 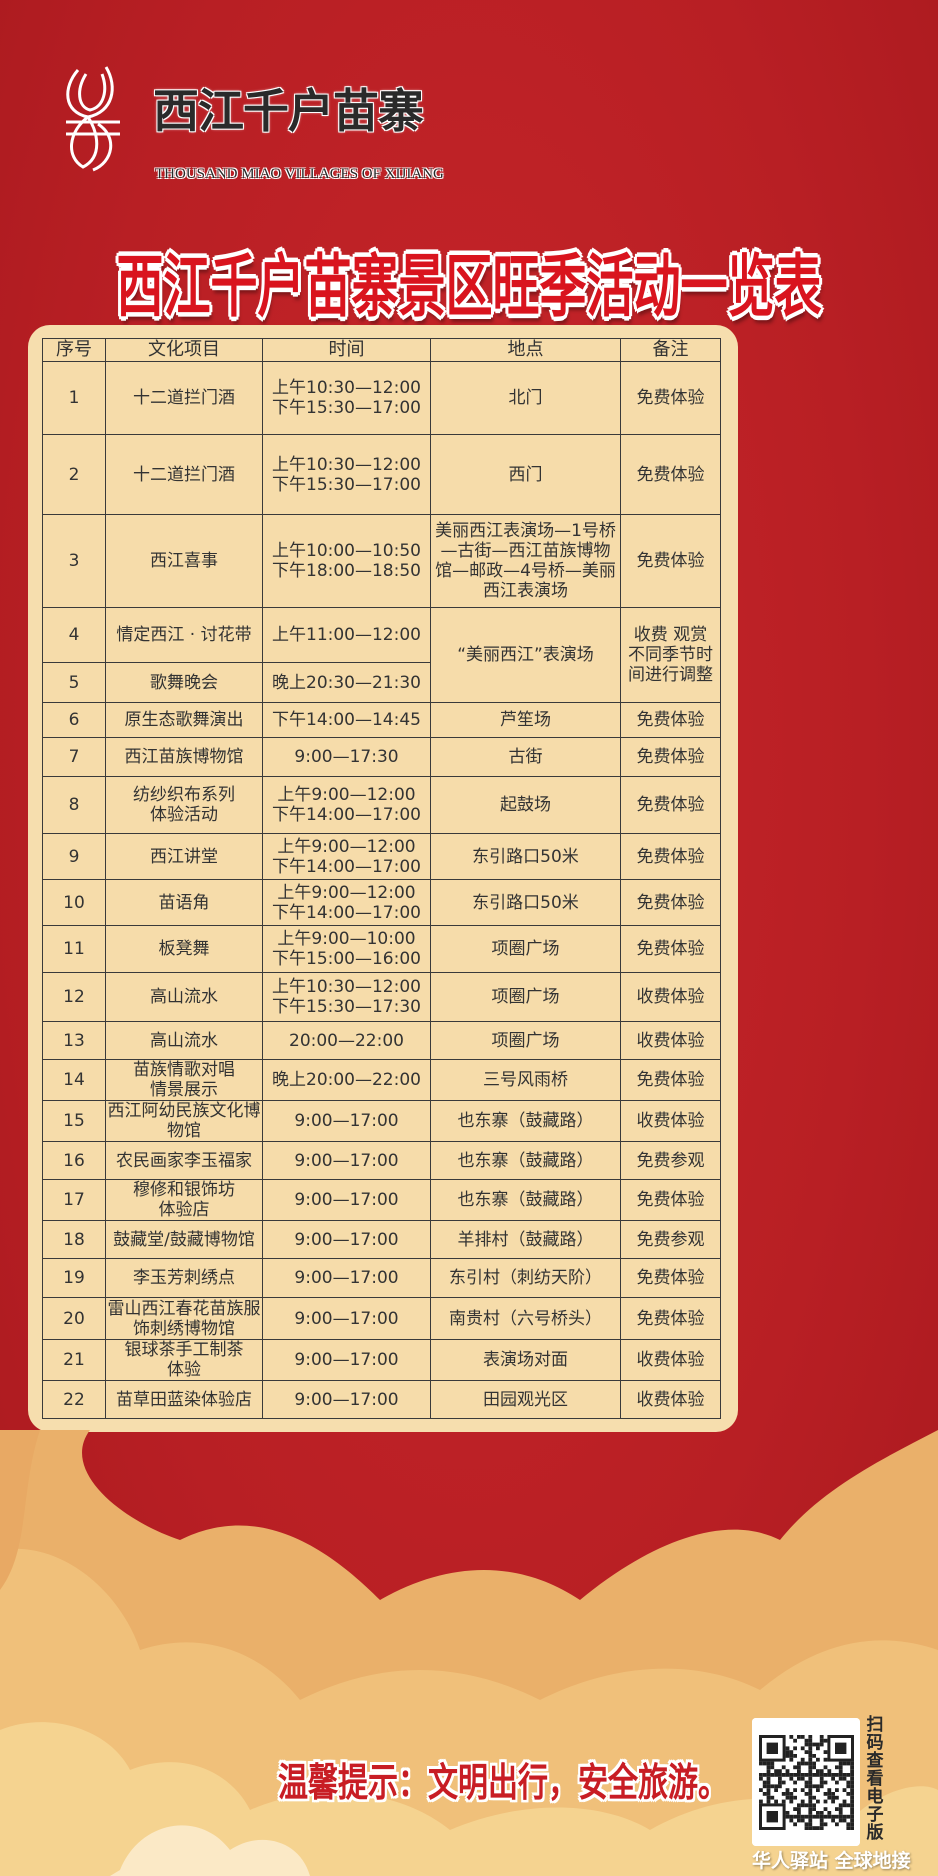 What do you see at coordinates (381, 1399) in the screenshot?
I see `table-row: 22 苗草田蓝染体验店 9:00—17:00 田园观光区 收费体验` at bounding box center [381, 1399].